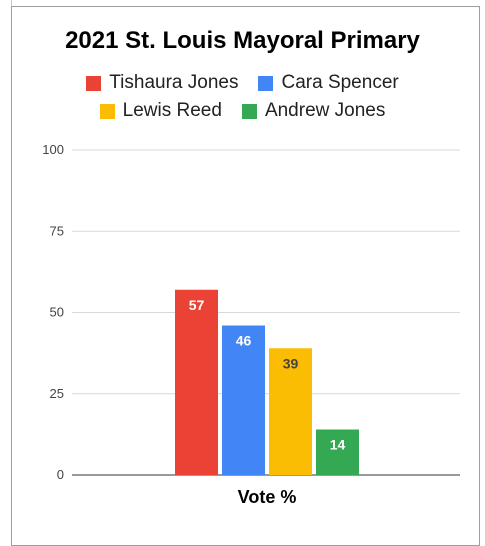  I want to click on legend-swatch-cara-spencer, so click(266, 83).